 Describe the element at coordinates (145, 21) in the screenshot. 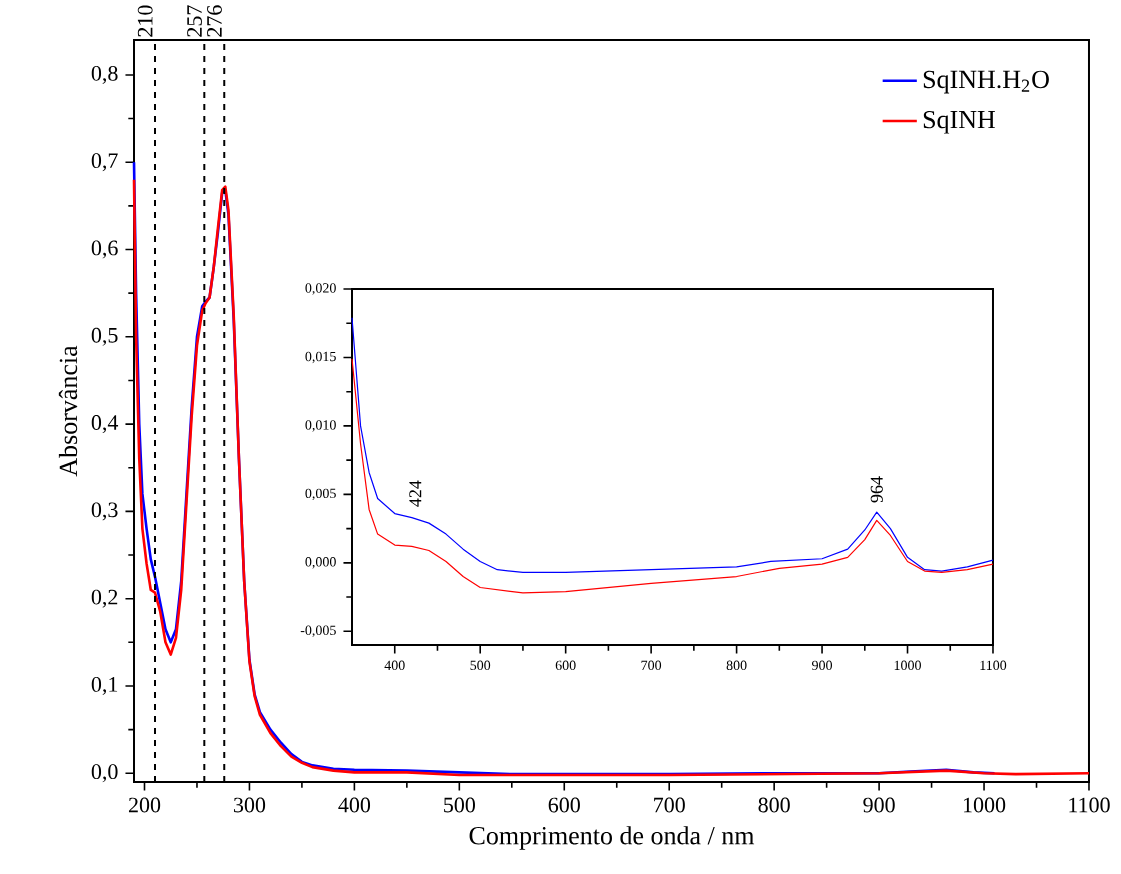

I see `ref-line-label: 210` at that location.